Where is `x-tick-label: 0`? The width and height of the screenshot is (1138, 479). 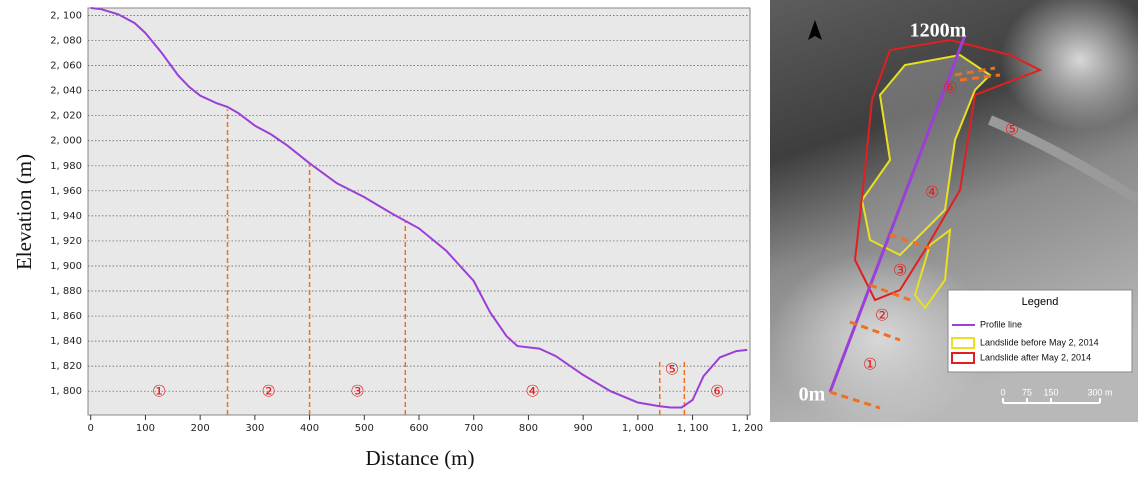 x-tick-label: 0 is located at coordinates (91, 428).